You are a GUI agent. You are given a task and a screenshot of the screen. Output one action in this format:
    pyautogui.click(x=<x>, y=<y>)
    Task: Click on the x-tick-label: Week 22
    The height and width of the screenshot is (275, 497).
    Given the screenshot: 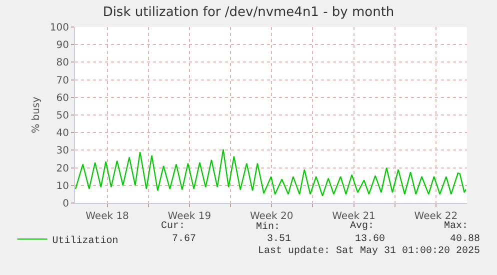 What is the action you would take?
    pyautogui.click(x=436, y=216)
    